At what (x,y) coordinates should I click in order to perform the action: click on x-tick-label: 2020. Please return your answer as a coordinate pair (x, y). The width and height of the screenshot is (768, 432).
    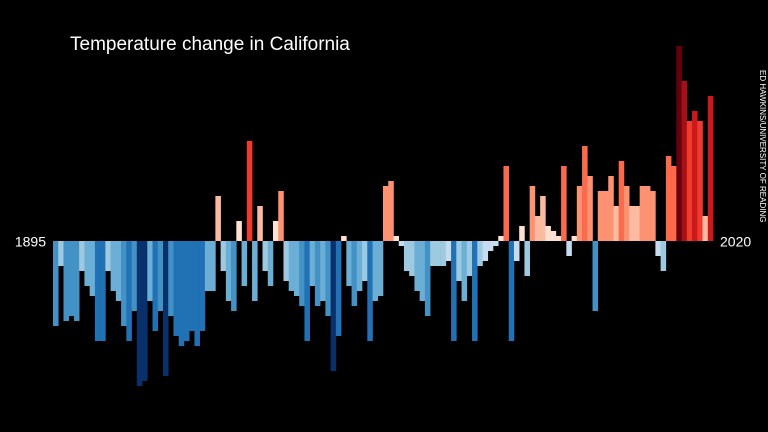
    Looking at the image, I should click on (735, 242).